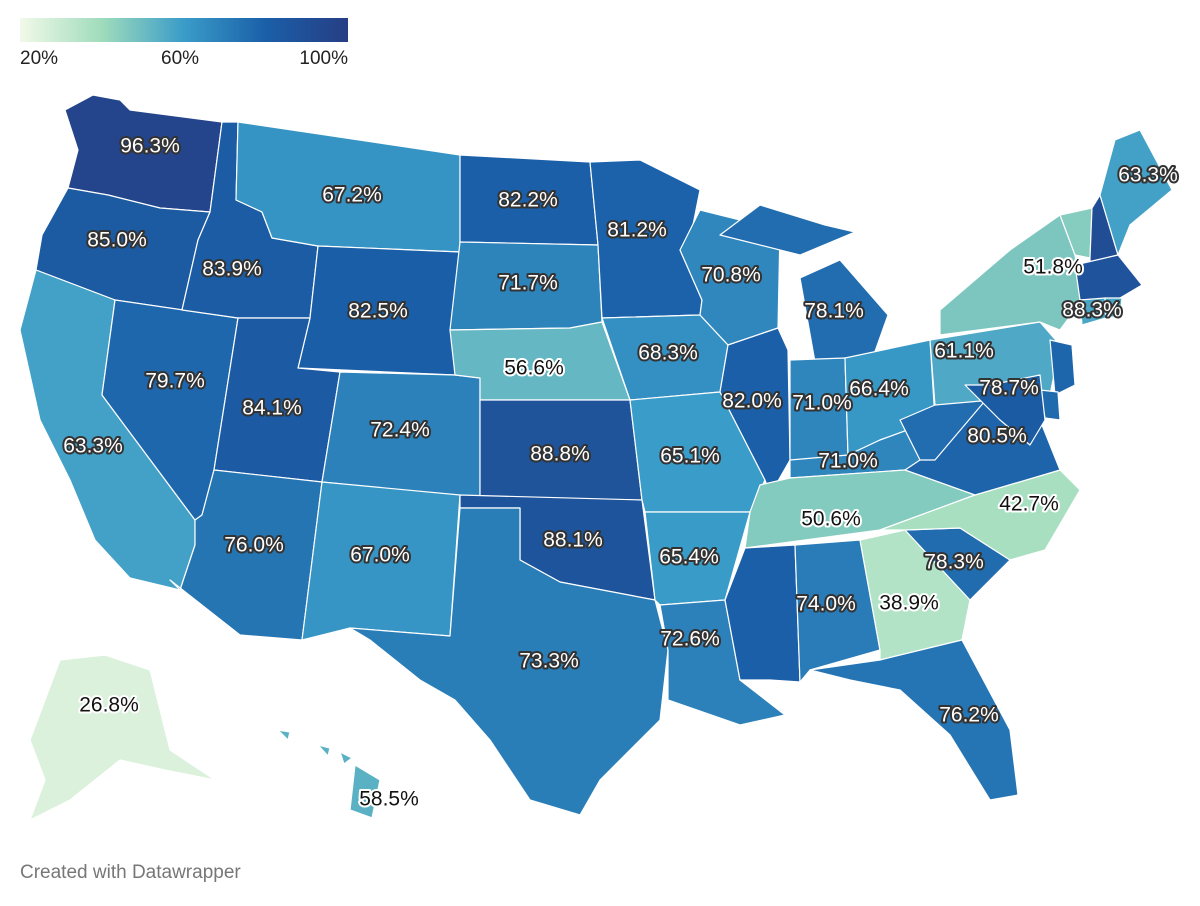  What do you see at coordinates (39, 58) in the screenshot?
I see `legend-min-label: 20%` at bounding box center [39, 58].